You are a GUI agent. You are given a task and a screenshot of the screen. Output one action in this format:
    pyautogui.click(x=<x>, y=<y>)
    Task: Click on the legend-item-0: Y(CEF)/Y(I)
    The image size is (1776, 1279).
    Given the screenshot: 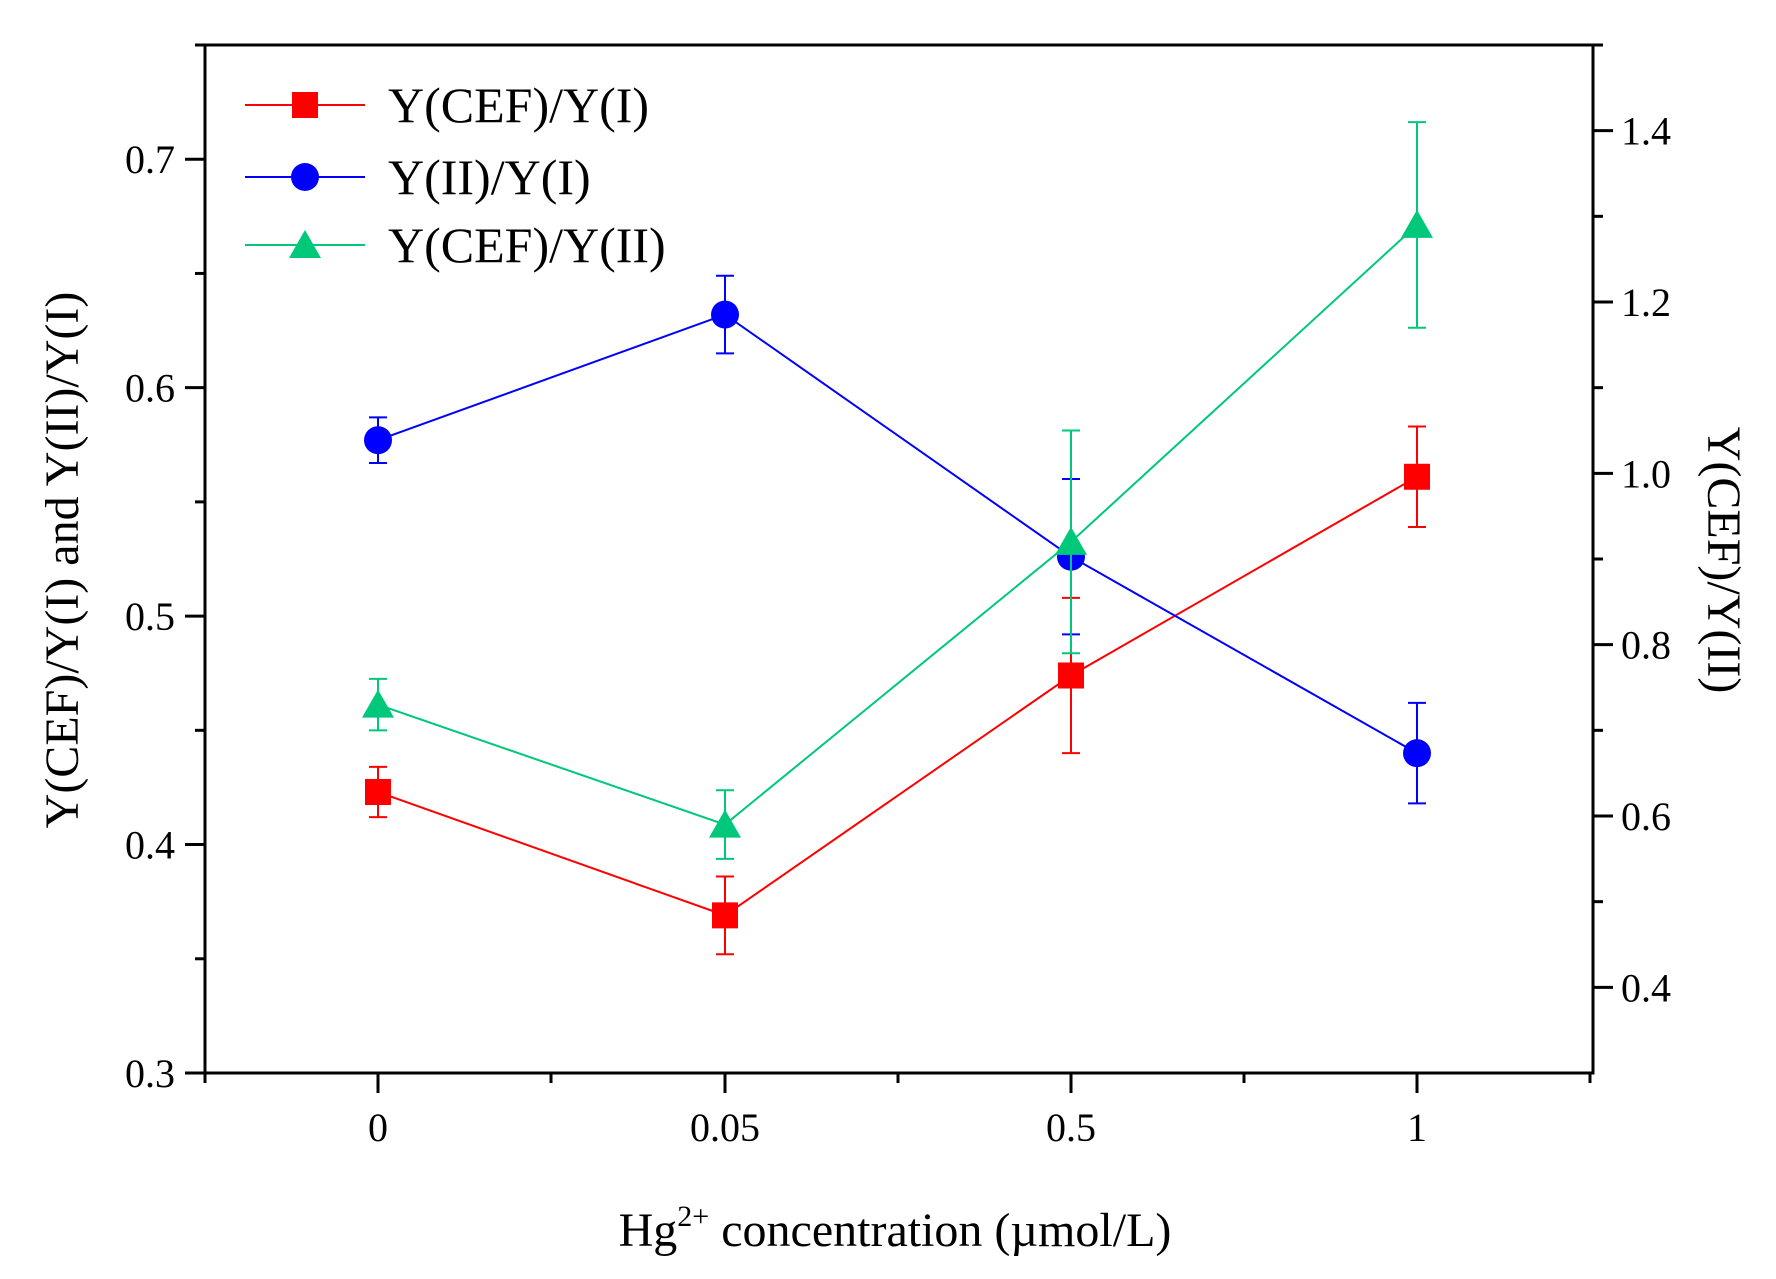 What is the action you would take?
    pyautogui.click(x=447, y=105)
    